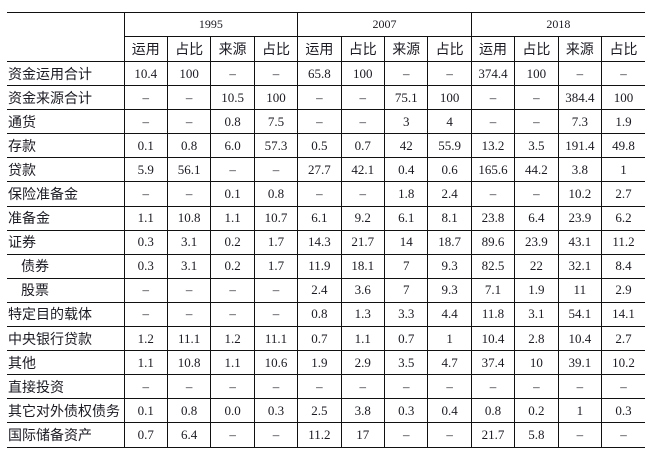 This screenshot has height=466, width=654. I want to click on table-cell: 0.7, so click(362, 146).